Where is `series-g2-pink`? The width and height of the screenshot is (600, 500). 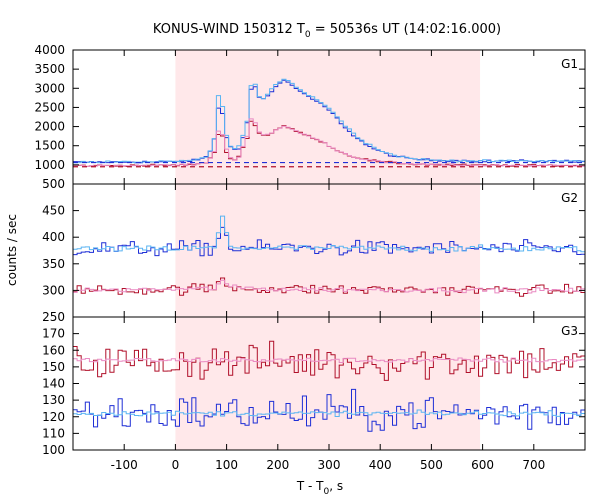
series-g2-pink is located at coordinates (329, 286).